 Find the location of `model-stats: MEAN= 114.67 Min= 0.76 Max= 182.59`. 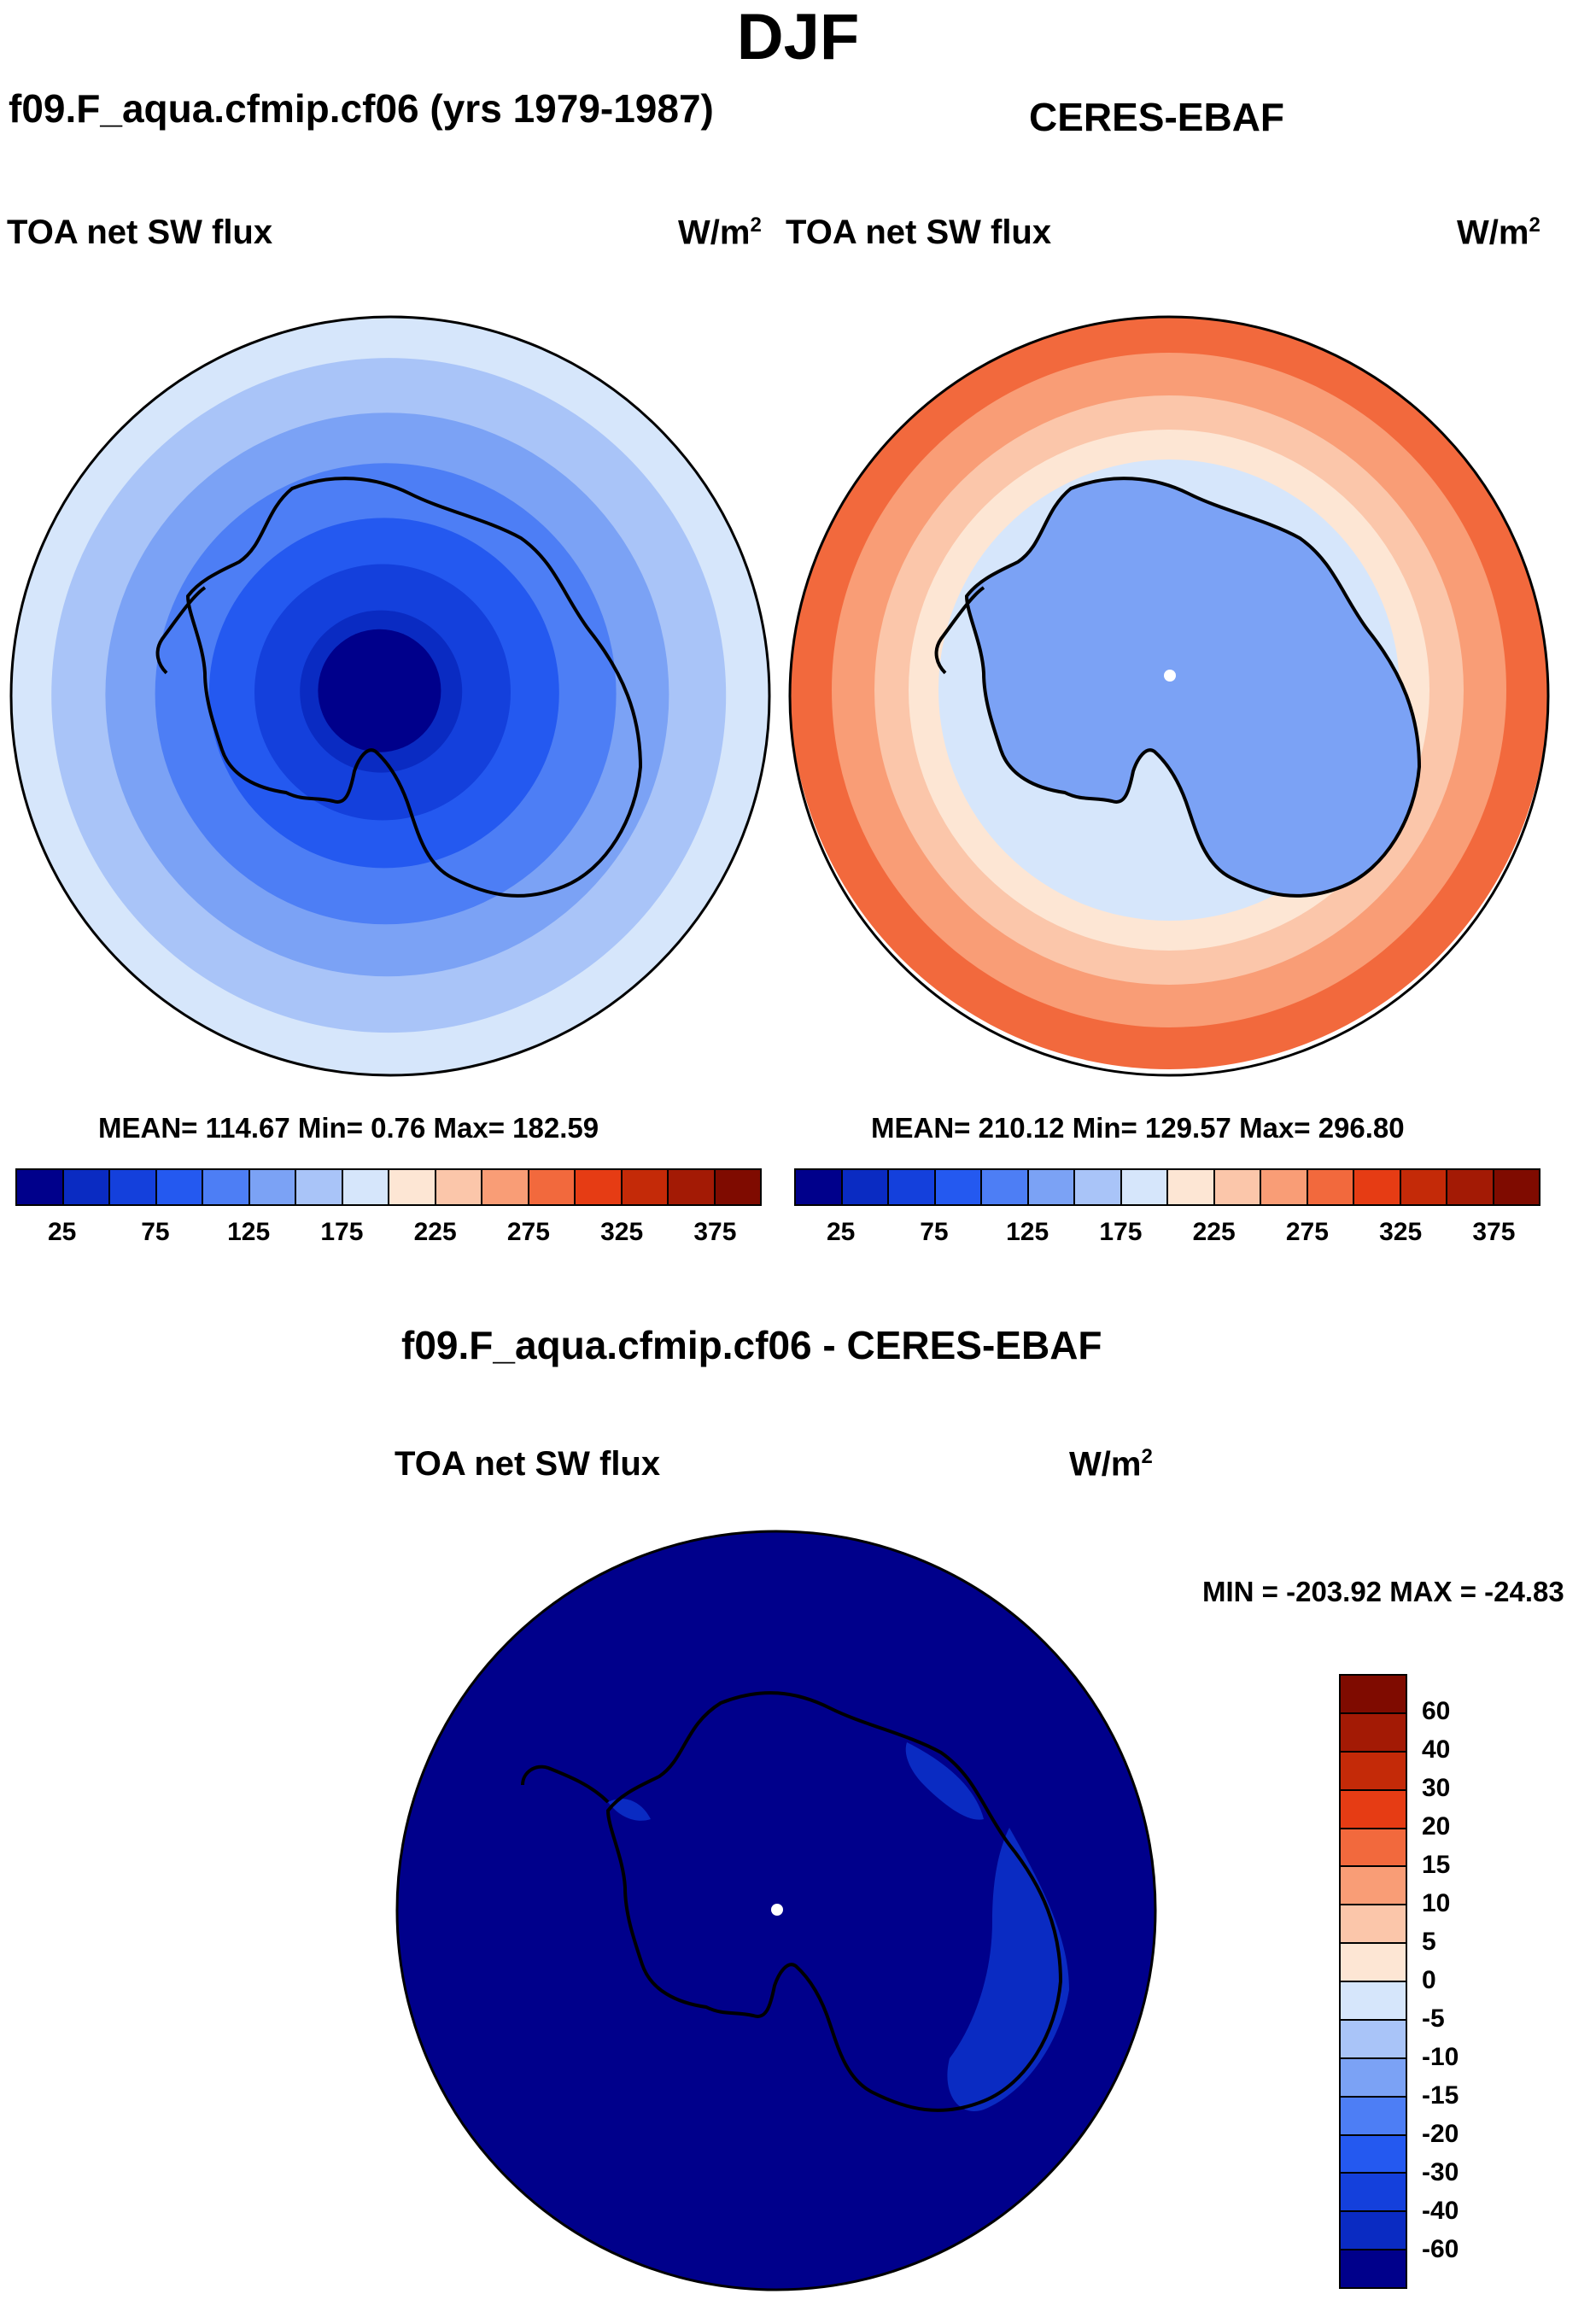

model-stats: MEAN= 114.67 Min= 0.76 Max= 182.59 is located at coordinates (348, 1128).